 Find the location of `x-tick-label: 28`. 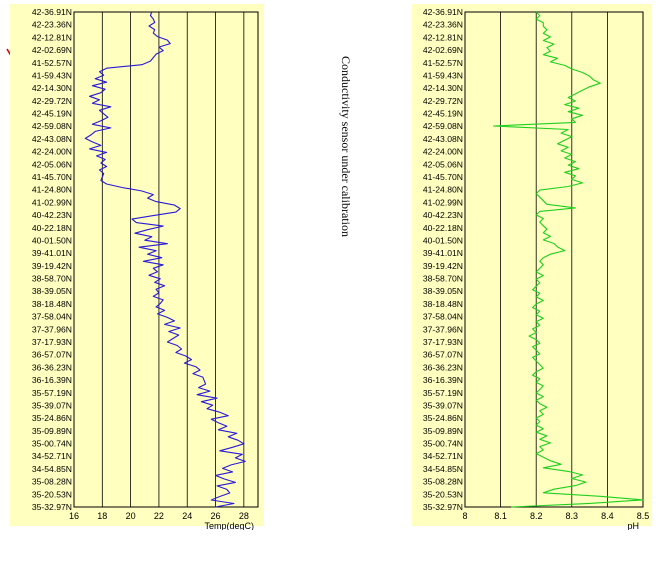

x-tick-label: 28 is located at coordinates (244, 516).